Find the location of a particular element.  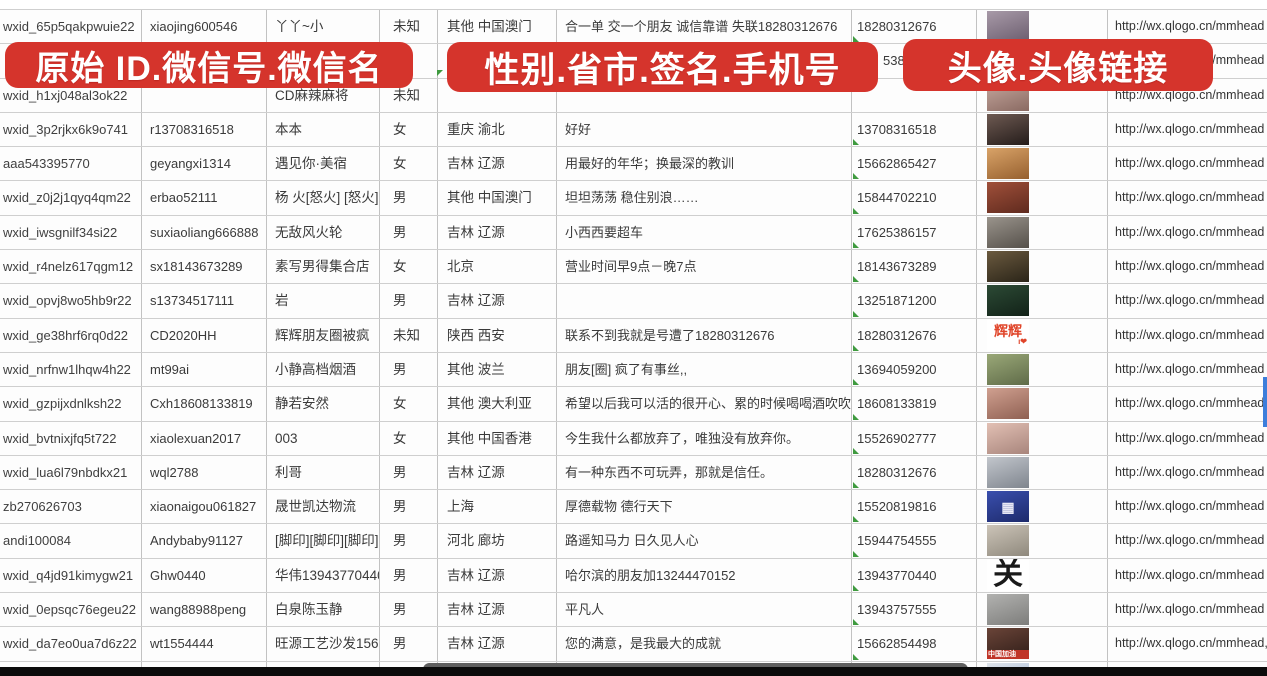

cell-signature: 厚德载物 德行天下 is located at coordinates (704, 507).